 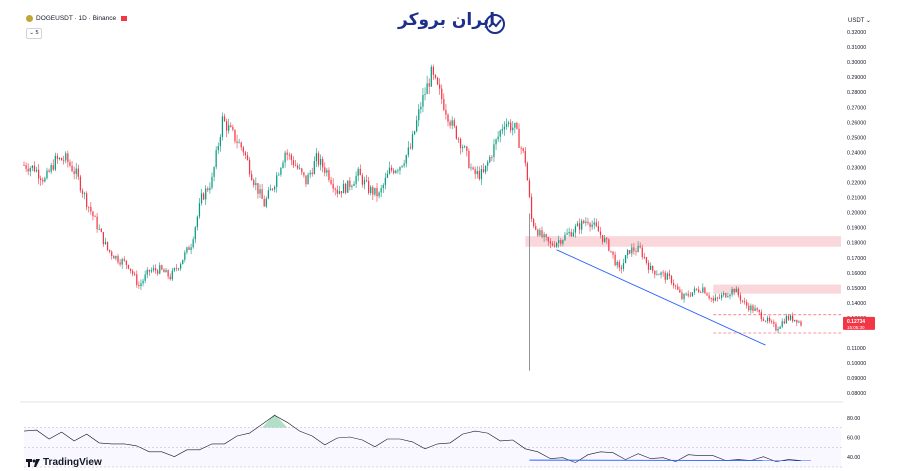 What do you see at coordinates (856, 33) in the screenshot?
I see `price-tick-label: 0.32000` at bounding box center [856, 33].